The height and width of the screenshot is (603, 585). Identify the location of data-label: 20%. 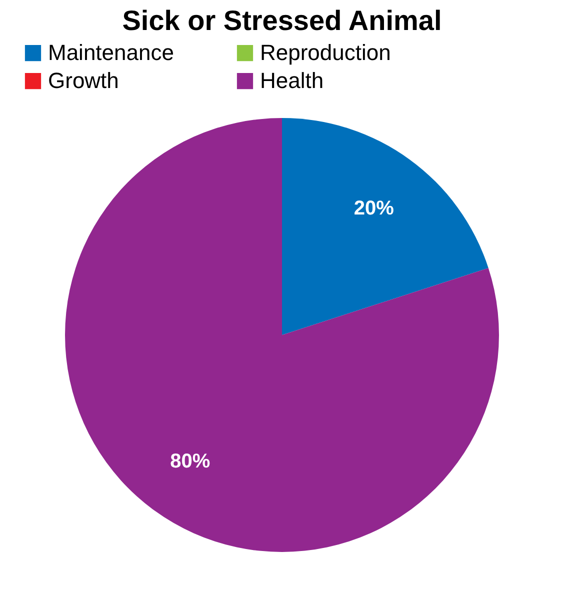
(374, 209).